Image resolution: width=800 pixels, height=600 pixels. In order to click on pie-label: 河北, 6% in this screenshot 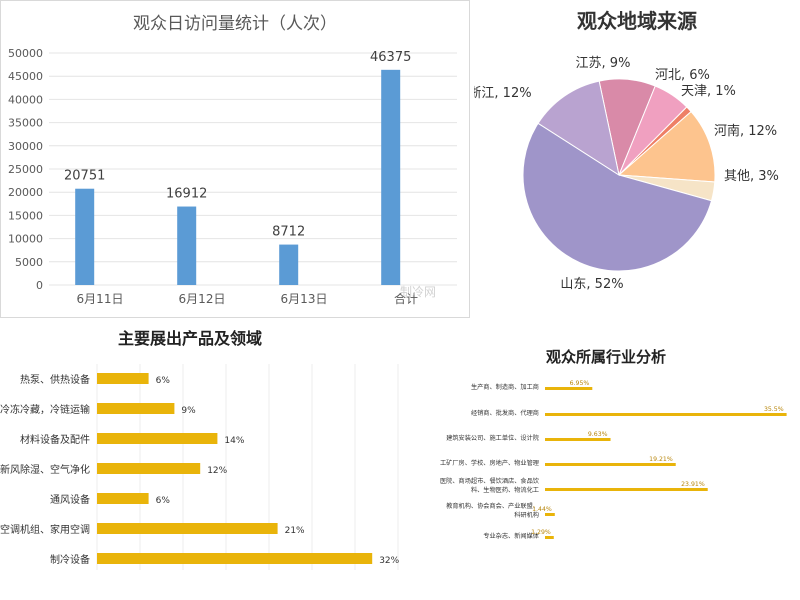, I will do `click(682, 75)`.